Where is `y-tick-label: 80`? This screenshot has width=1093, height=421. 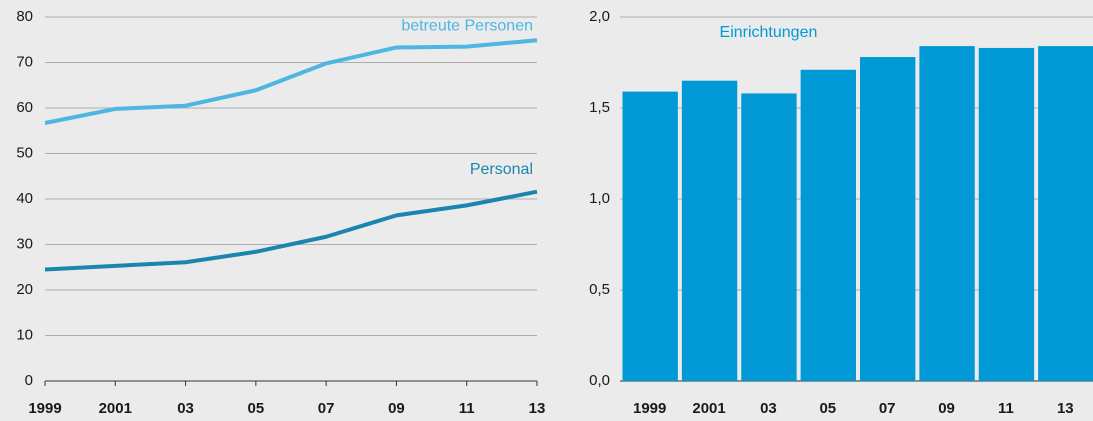 y-tick-label: 80 is located at coordinates (24, 16).